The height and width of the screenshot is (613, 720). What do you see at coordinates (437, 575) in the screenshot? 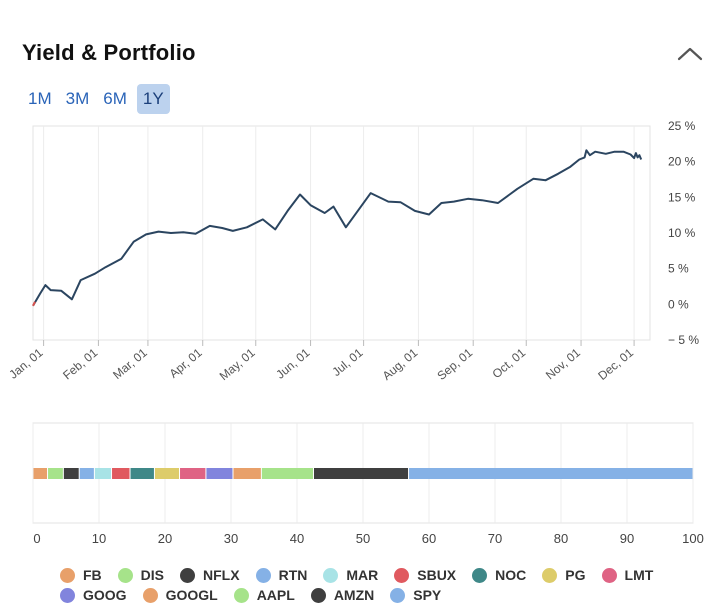
I see `legend-label: SBUX` at bounding box center [437, 575].